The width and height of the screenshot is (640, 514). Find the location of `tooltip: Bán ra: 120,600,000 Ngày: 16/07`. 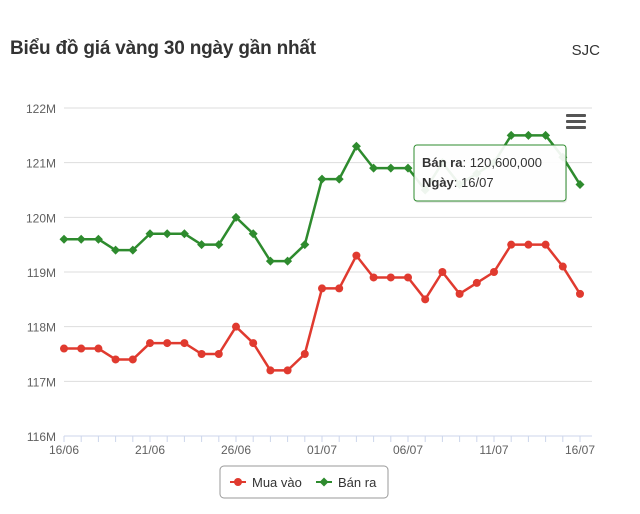

tooltip: Bán ra: 120,600,000 Ngày: 16/07 is located at coordinates (490, 173).